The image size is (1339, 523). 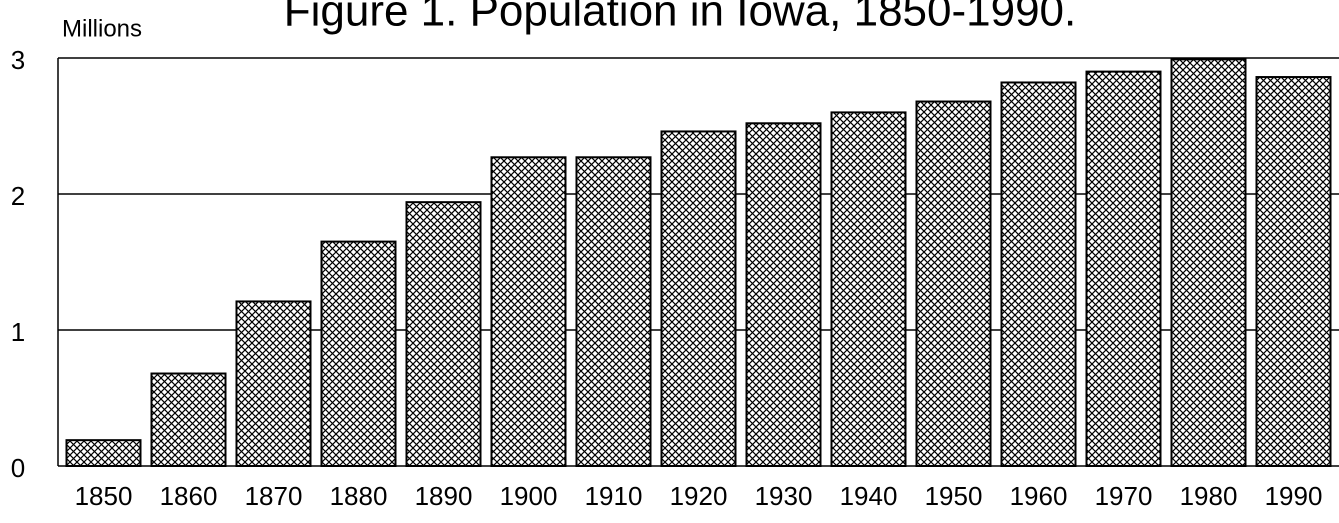 I want to click on x-tick-label: 1970, so click(x=1124, y=496).